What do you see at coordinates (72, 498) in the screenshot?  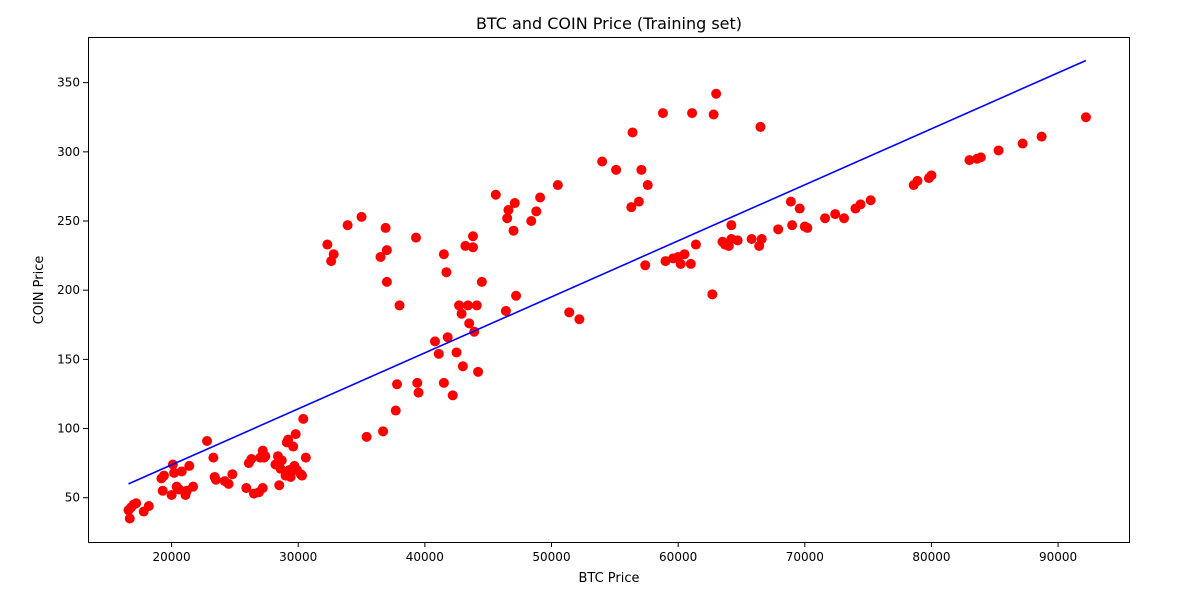 I see `y-tick-label: 50` at bounding box center [72, 498].